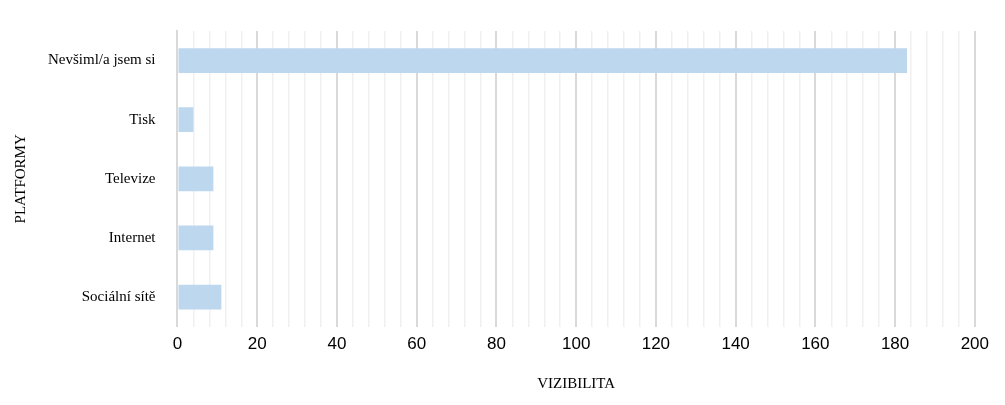 This screenshot has width=1005, height=405. Describe the element at coordinates (576, 382) in the screenshot. I see `x-axis-title: VIZIBILITA` at that location.